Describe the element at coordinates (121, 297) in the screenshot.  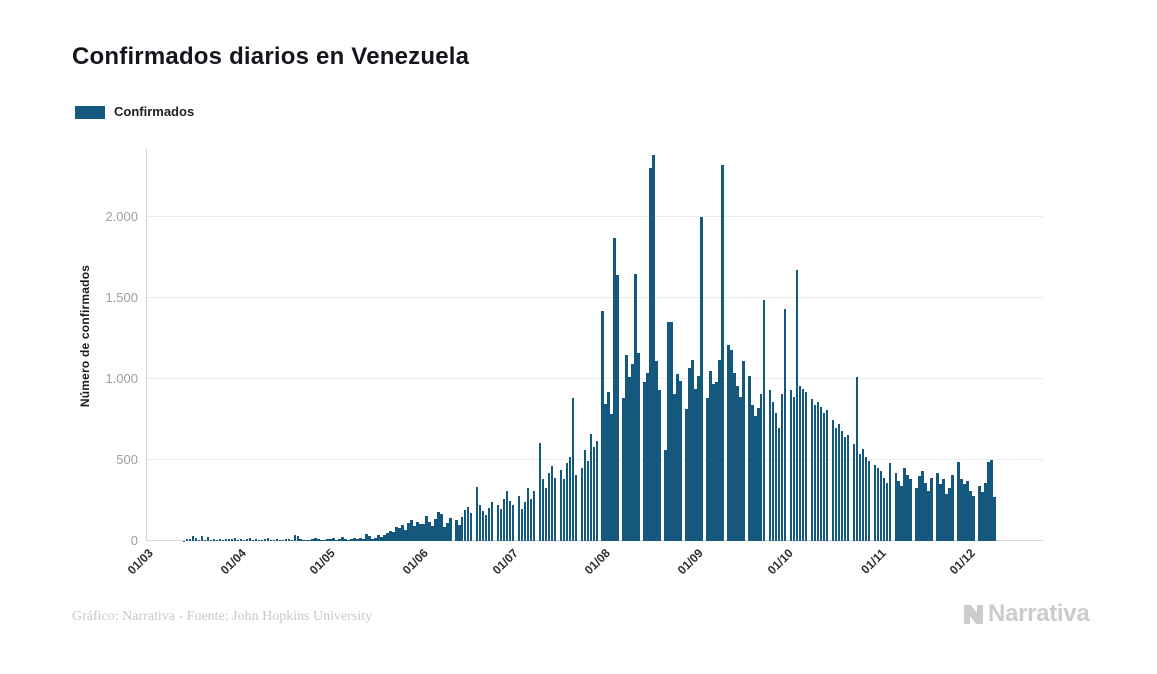
I see `y-tick-label-1500: 1.500` at that location.